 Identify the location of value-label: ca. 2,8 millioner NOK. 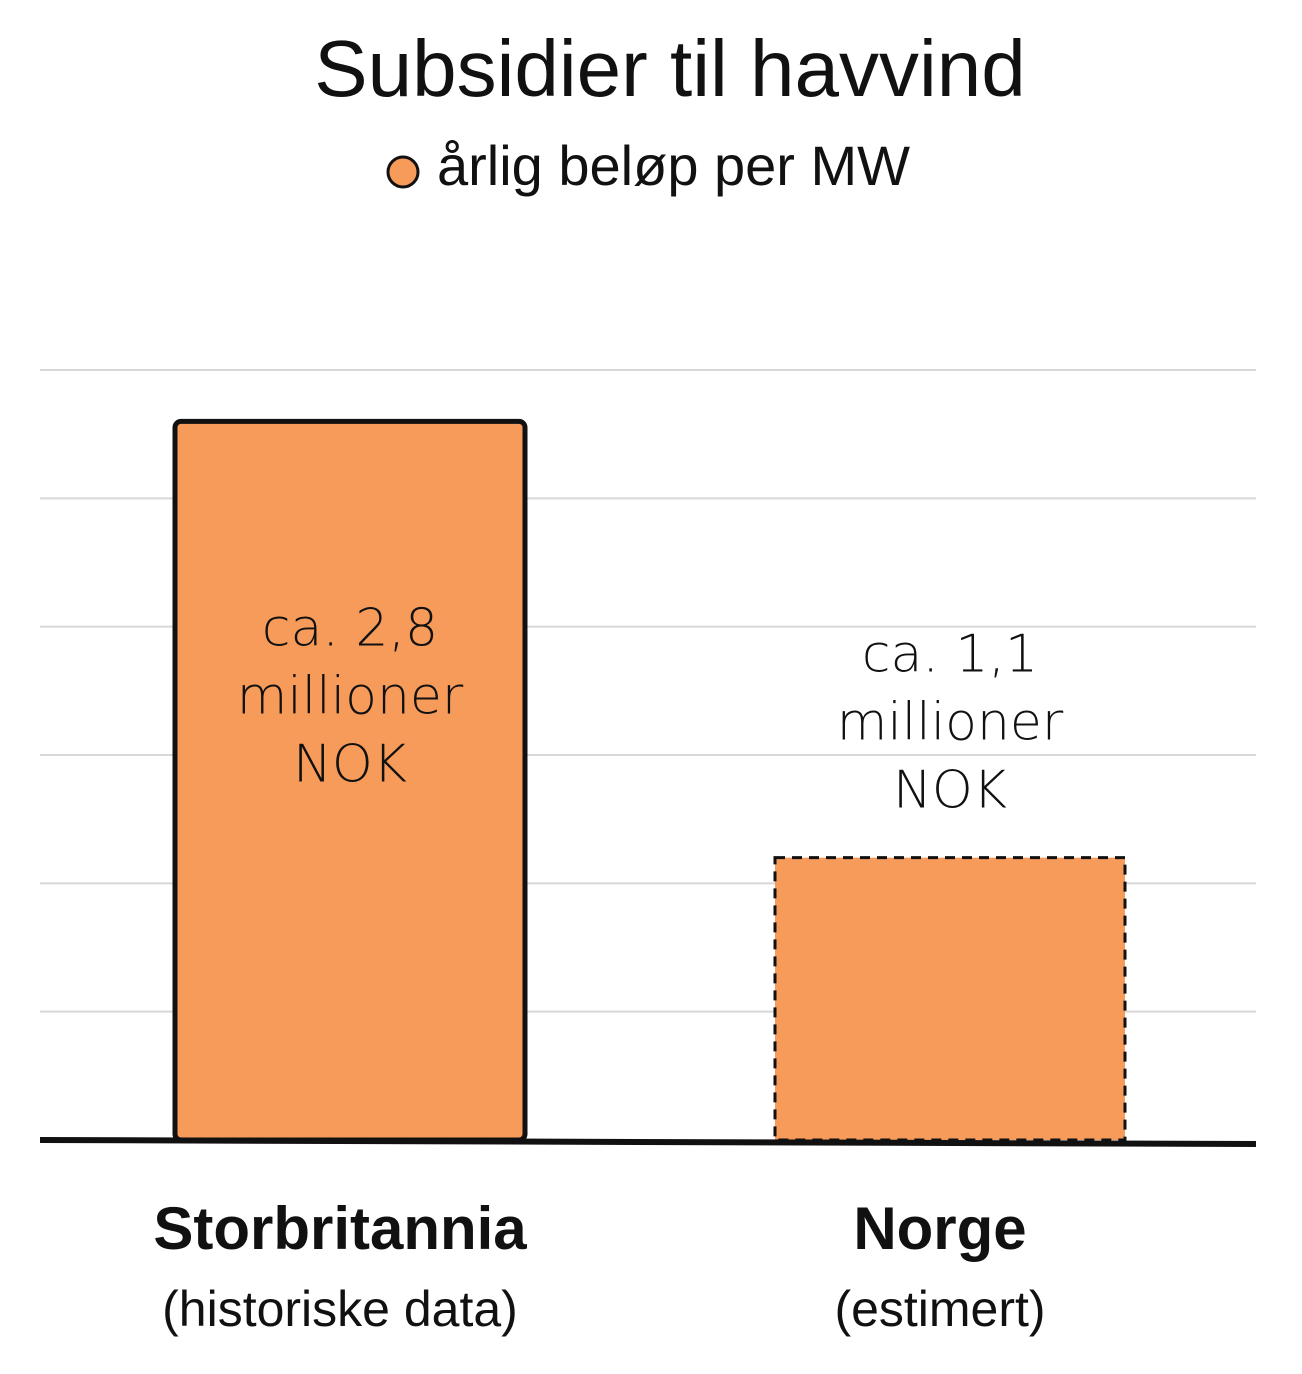
(350, 696).